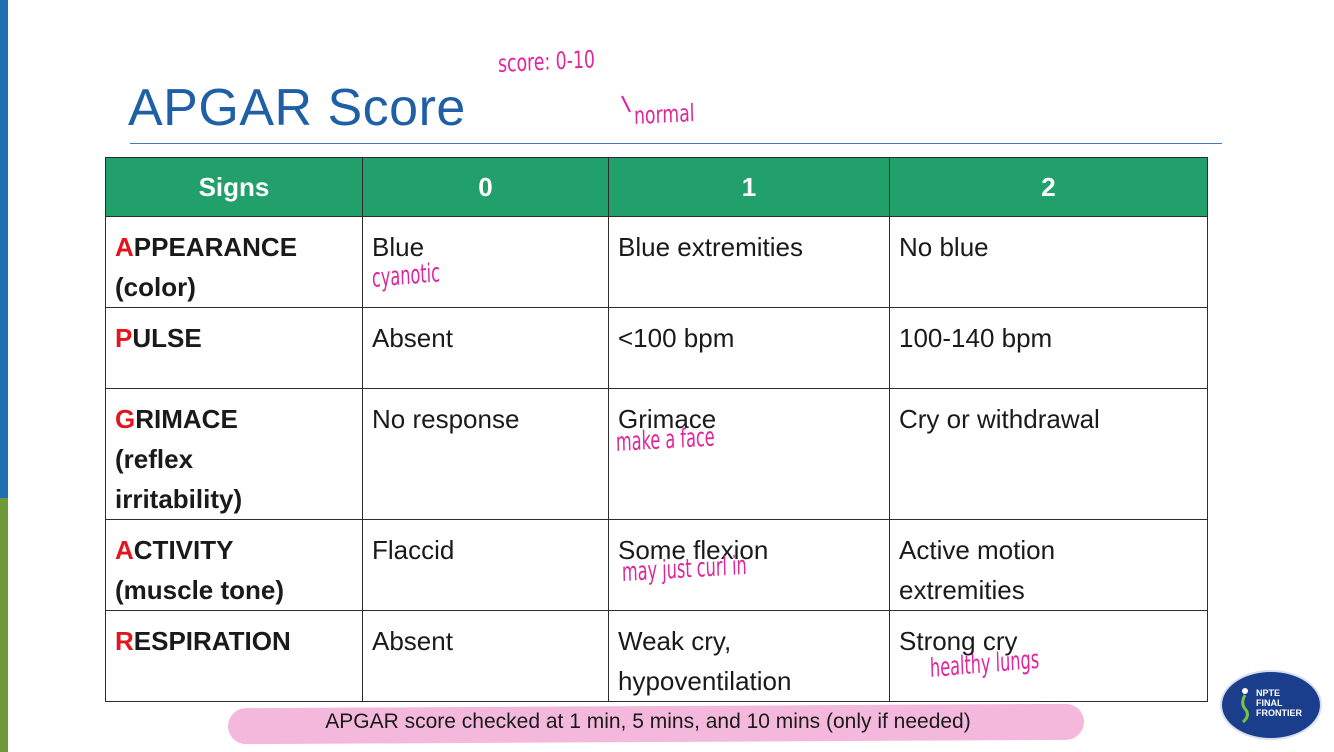 The height and width of the screenshot is (752, 1334). What do you see at coordinates (749, 454) in the screenshot?
I see `score-1-cell: Grimace` at bounding box center [749, 454].